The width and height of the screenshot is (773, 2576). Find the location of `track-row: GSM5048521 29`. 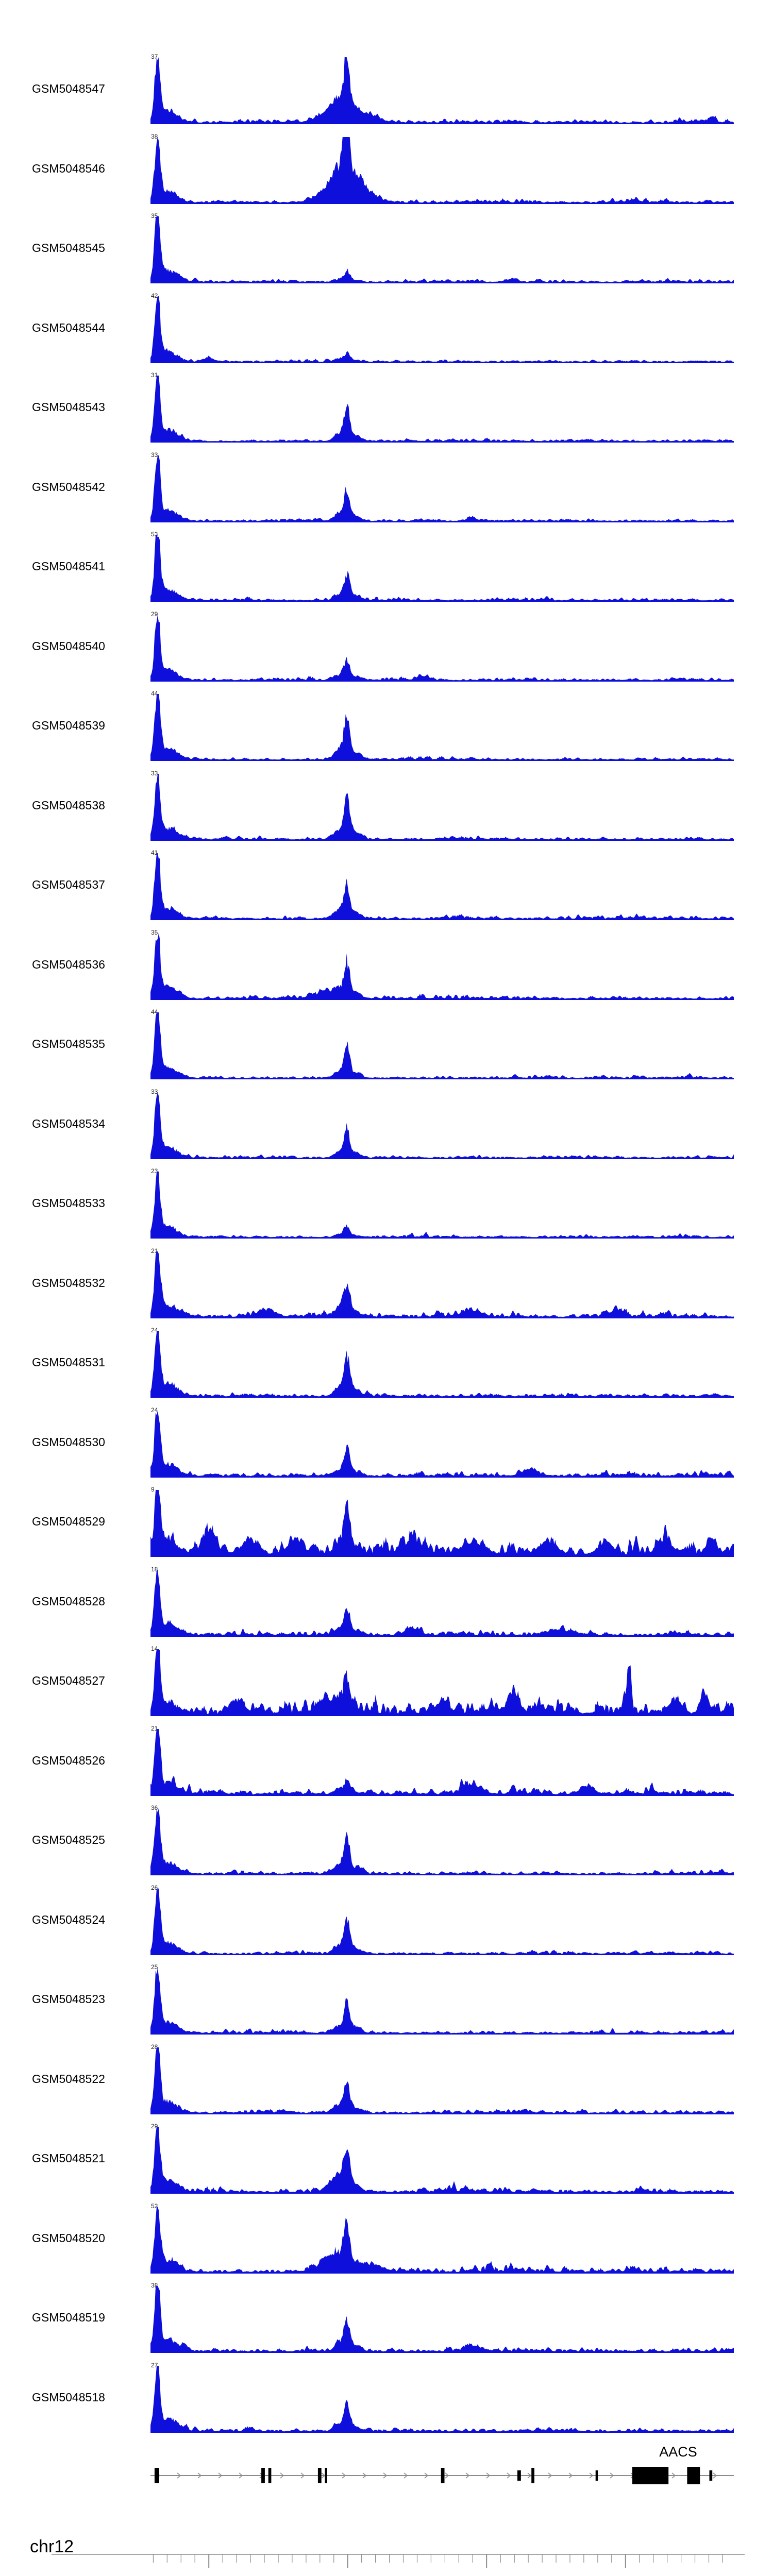

track-row: GSM5048521 29 is located at coordinates (386, 2158).